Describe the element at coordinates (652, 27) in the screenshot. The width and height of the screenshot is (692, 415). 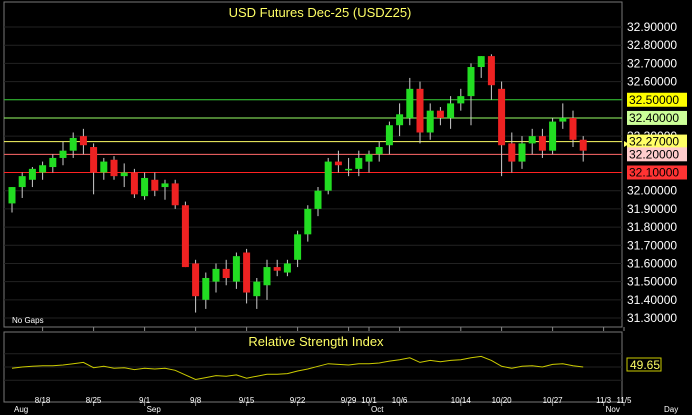
I see `y-tick-label: 32.90000` at that location.